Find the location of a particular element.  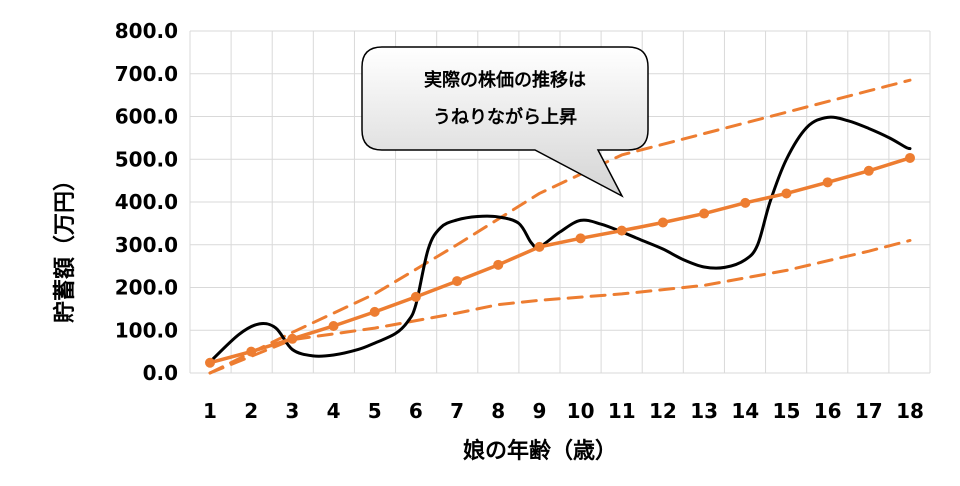

y-tick-label: 600.0 is located at coordinates (146, 117).